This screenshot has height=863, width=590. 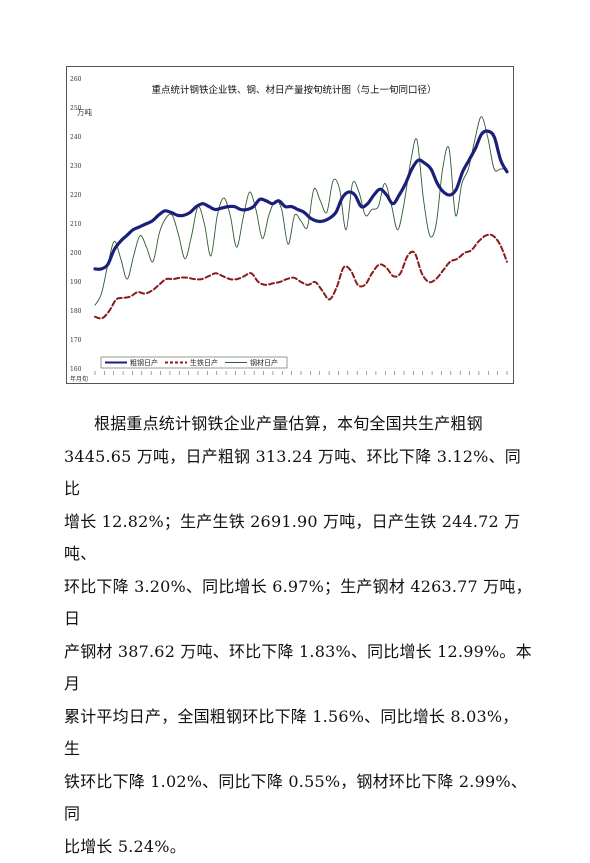 What do you see at coordinates (76, 311) in the screenshot?
I see `y-tick-label: 180` at bounding box center [76, 311].